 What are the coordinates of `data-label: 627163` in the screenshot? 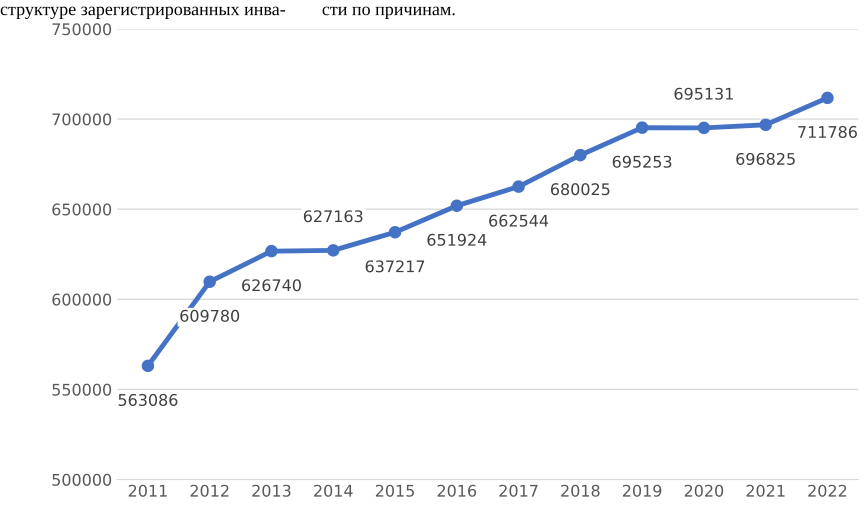 It's located at (333, 216).